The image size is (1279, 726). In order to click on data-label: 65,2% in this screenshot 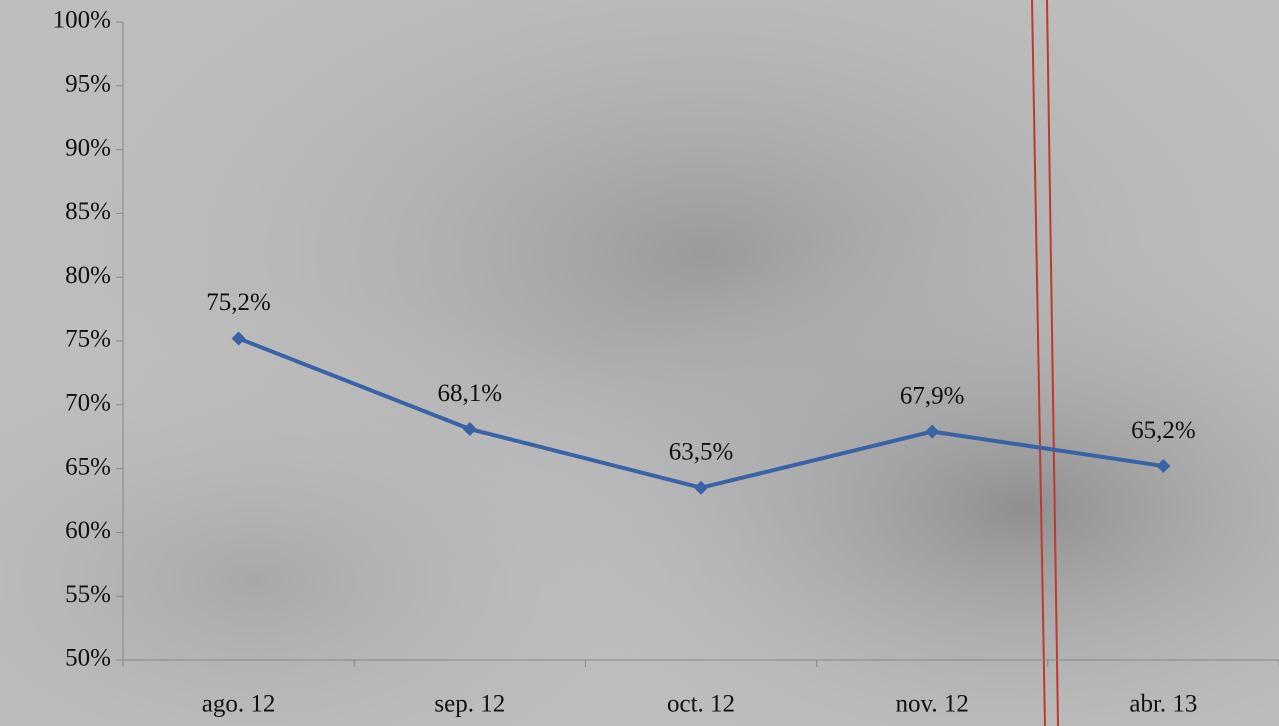, I will do `click(1163, 430)`.